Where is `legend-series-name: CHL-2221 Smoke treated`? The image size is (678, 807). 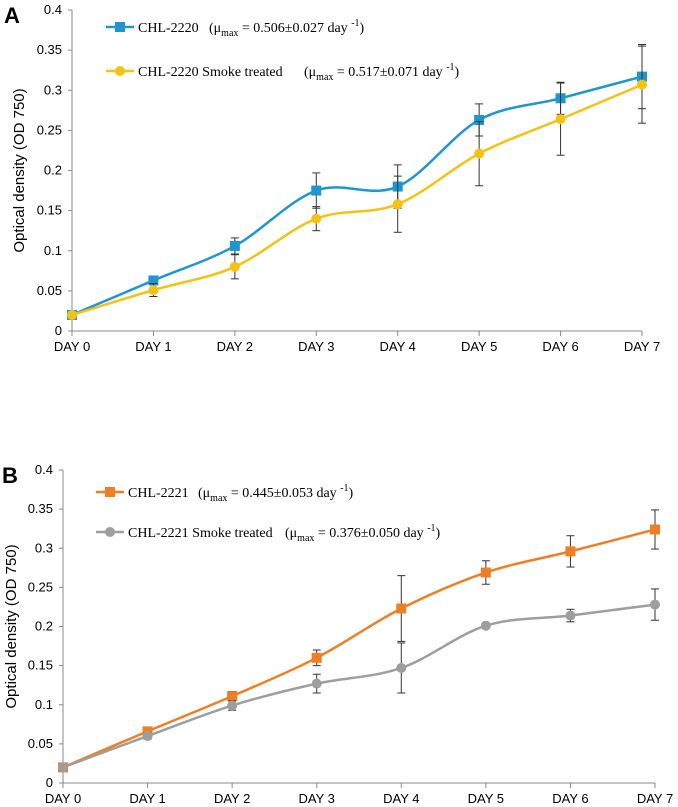
legend-series-name: CHL-2221 Smoke treated is located at coordinates (200, 533).